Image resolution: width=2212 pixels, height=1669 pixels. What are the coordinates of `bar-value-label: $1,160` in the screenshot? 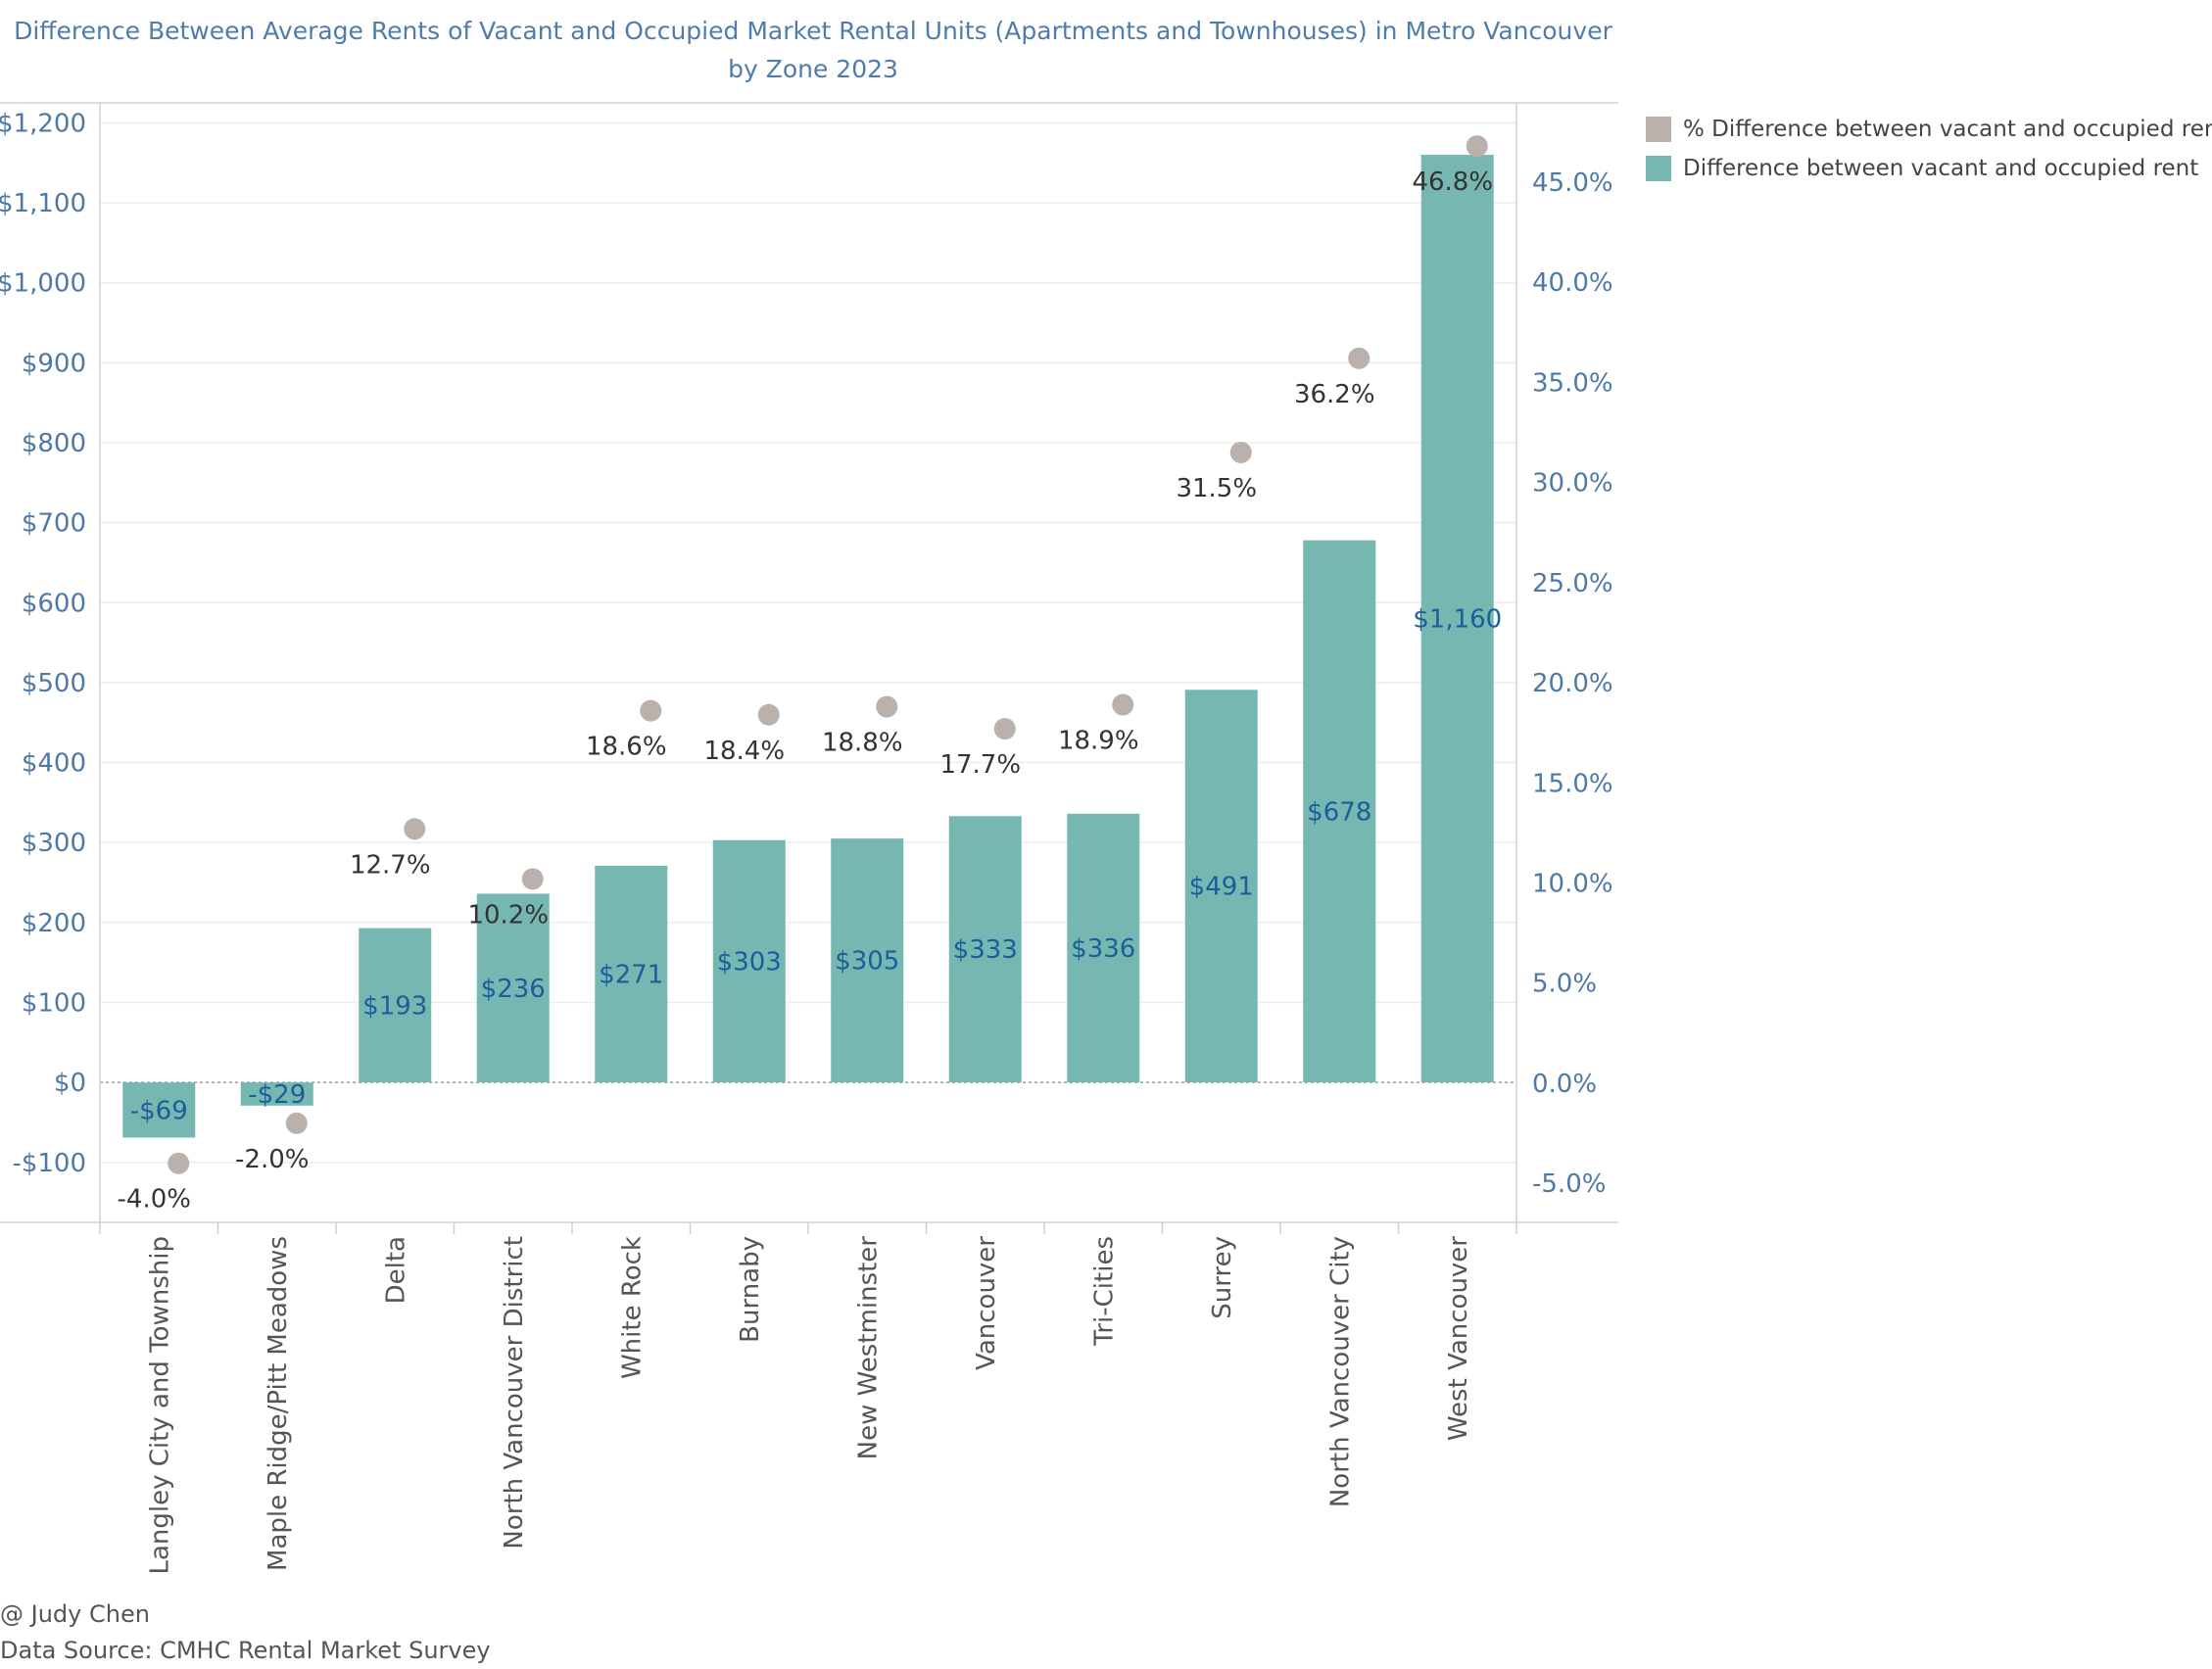 It's located at (1457, 620).